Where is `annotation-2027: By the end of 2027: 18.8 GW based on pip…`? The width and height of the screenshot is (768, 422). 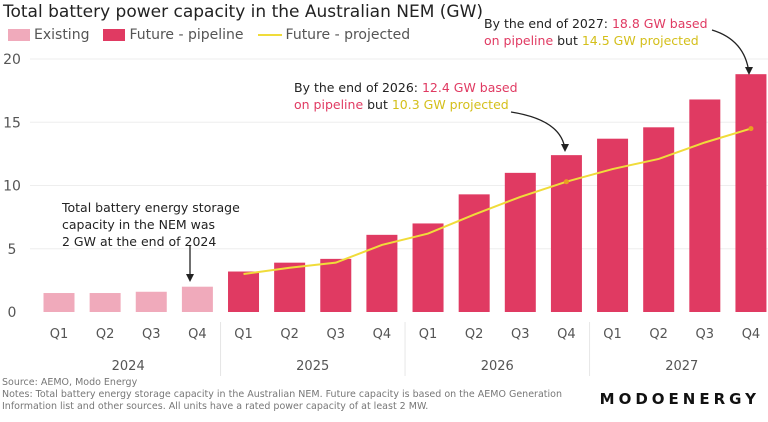
annotation-2027: By the end of 2027: 18.8 GW based on pip… is located at coordinates (596, 32).